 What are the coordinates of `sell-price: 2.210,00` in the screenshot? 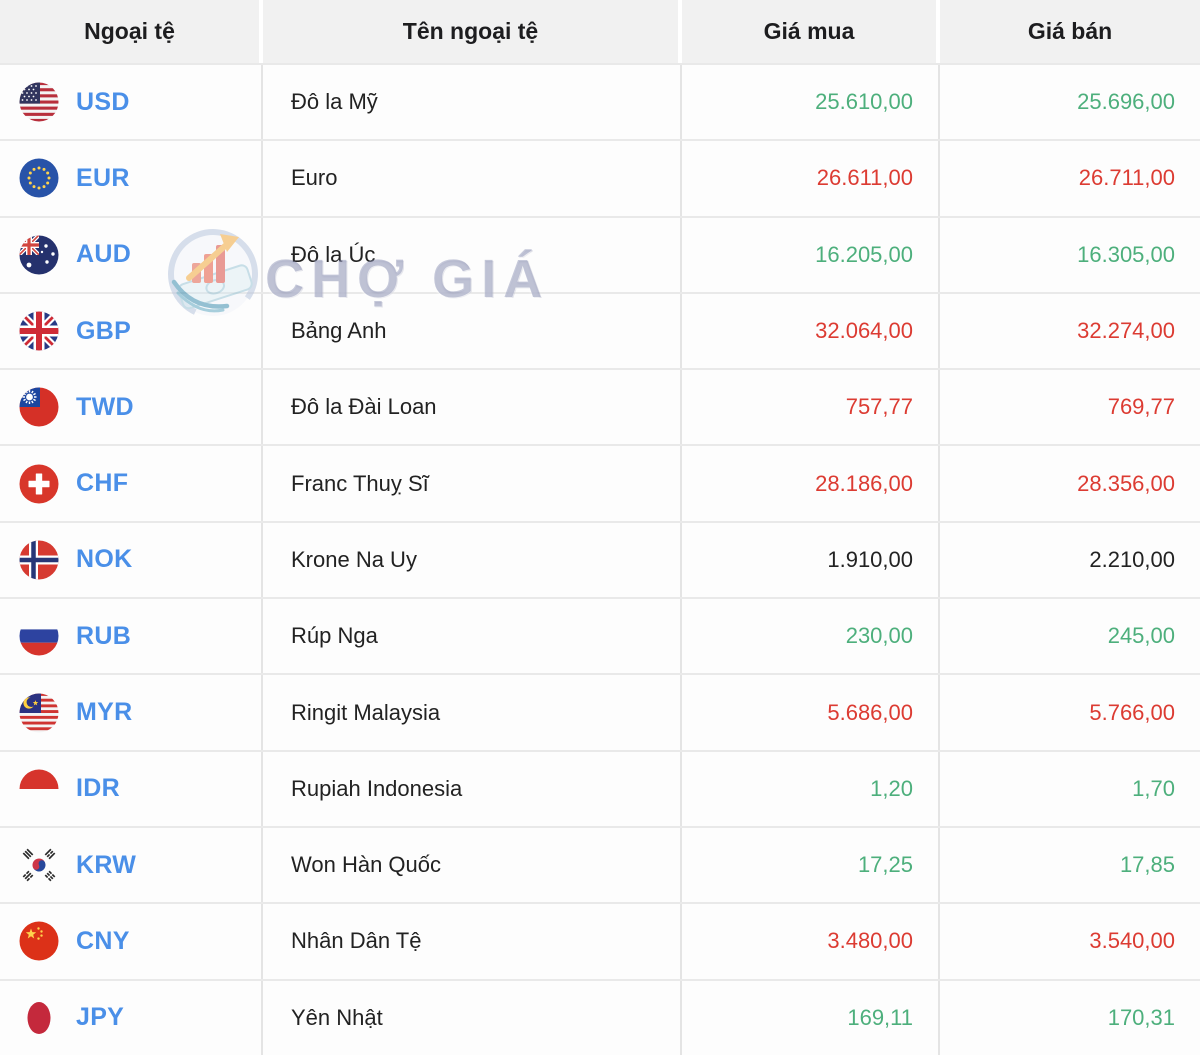 It's located at (1132, 559).